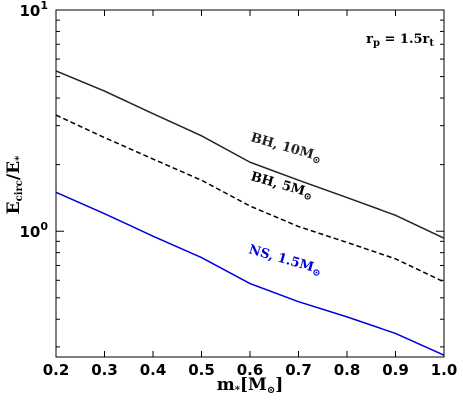  What do you see at coordinates (56, 370) in the screenshot?
I see `x-tick-label: 0.2` at bounding box center [56, 370].